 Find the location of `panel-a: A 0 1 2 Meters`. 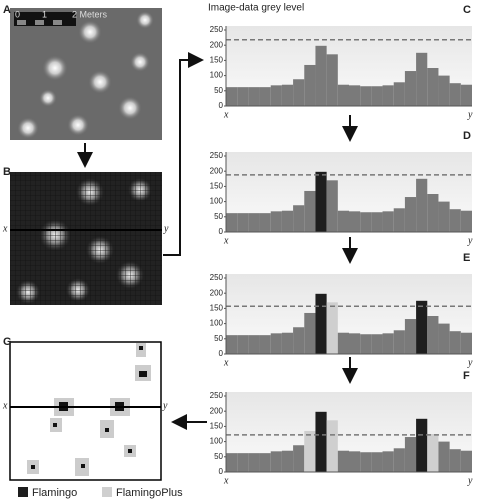

panel-a: A 0 1 2 Meters is located at coordinates (82, 72).